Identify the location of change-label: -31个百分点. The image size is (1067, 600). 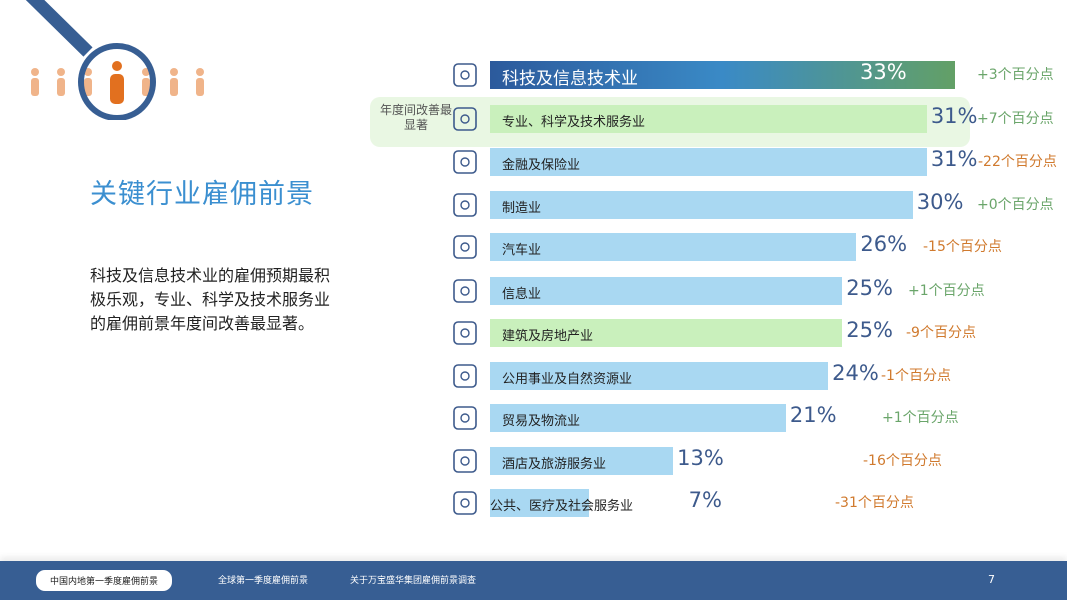
(874, 503).